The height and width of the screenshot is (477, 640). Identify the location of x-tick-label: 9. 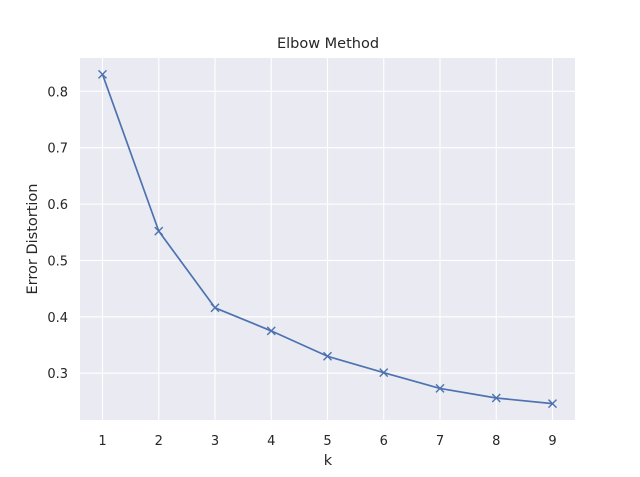
(552, 441).